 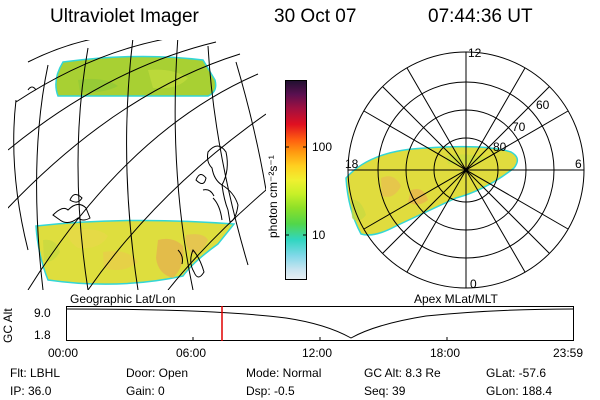 I want to click on colorbar-gradient, so click(x=296, y=180).